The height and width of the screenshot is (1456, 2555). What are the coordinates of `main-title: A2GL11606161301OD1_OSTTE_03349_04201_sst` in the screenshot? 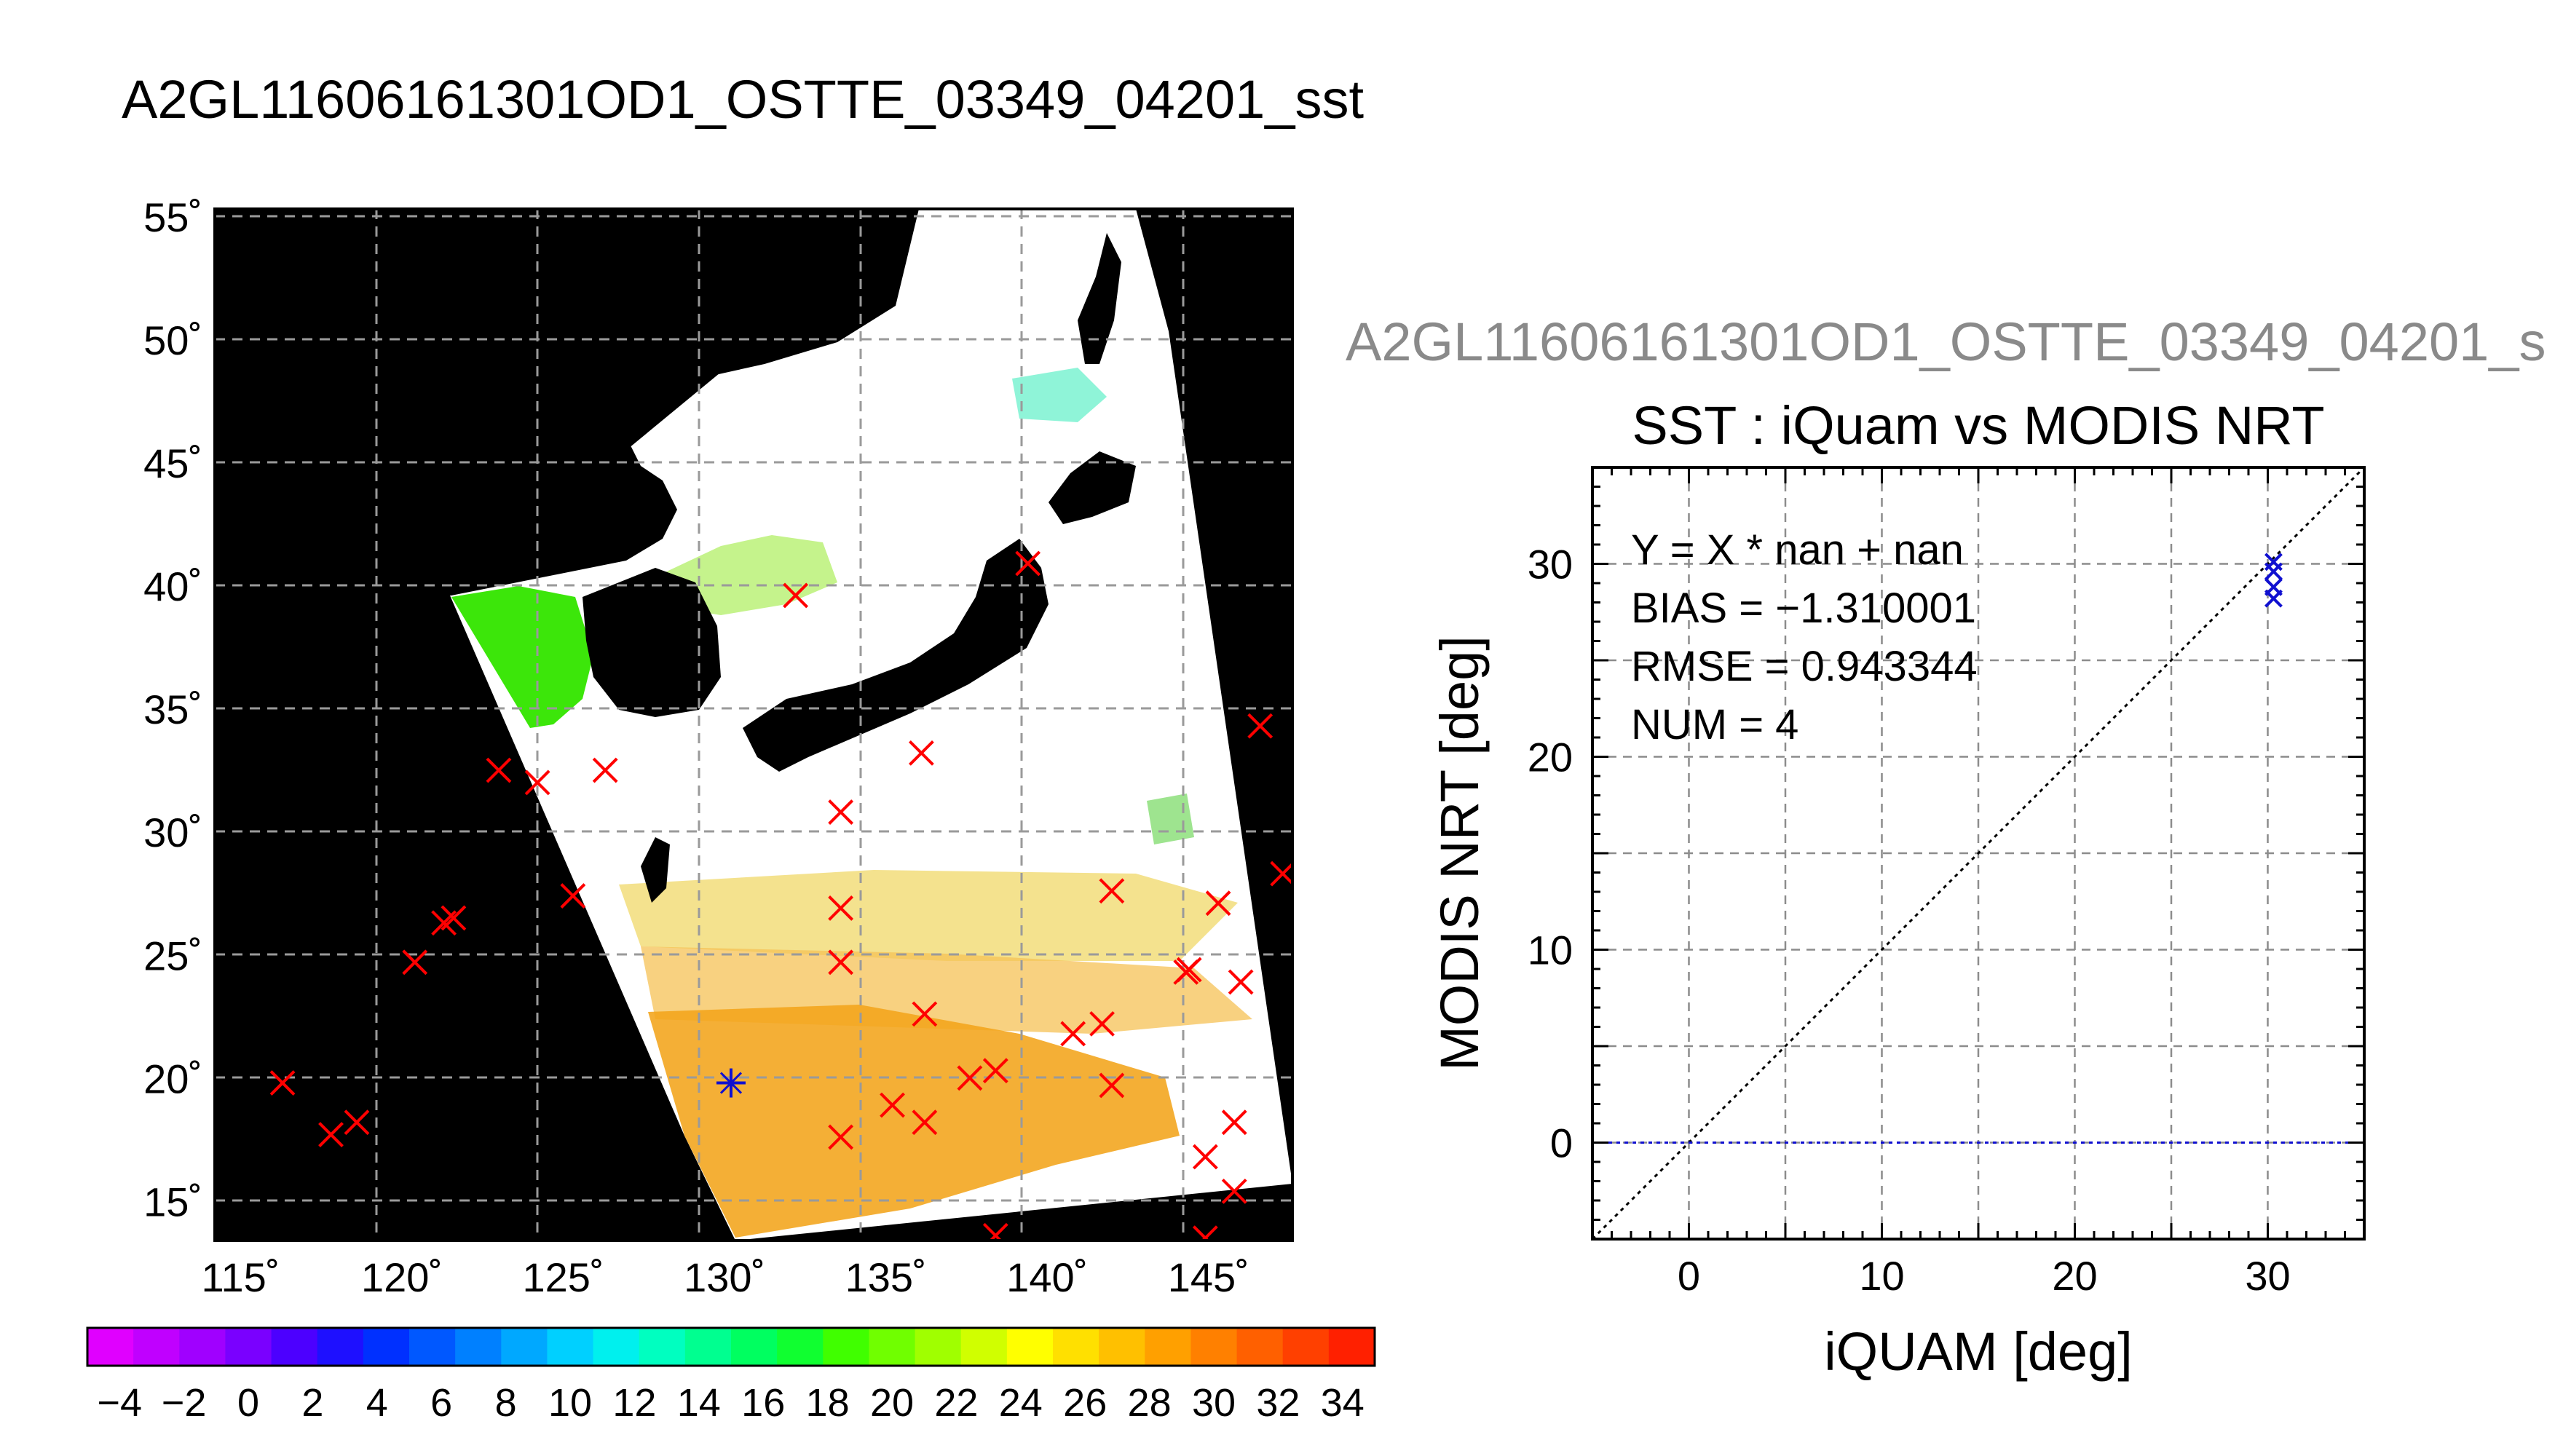 It's located at (743, 99).